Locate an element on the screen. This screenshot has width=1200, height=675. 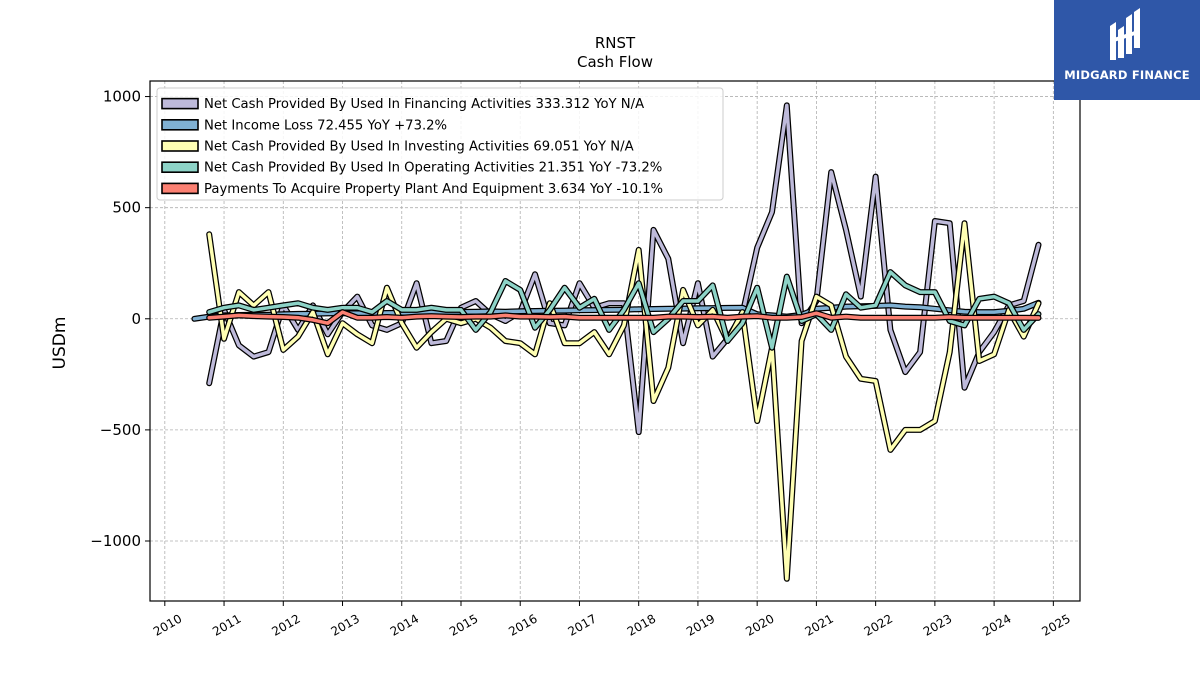
y-tick-label: 500 is located at coordinates (126, 208).